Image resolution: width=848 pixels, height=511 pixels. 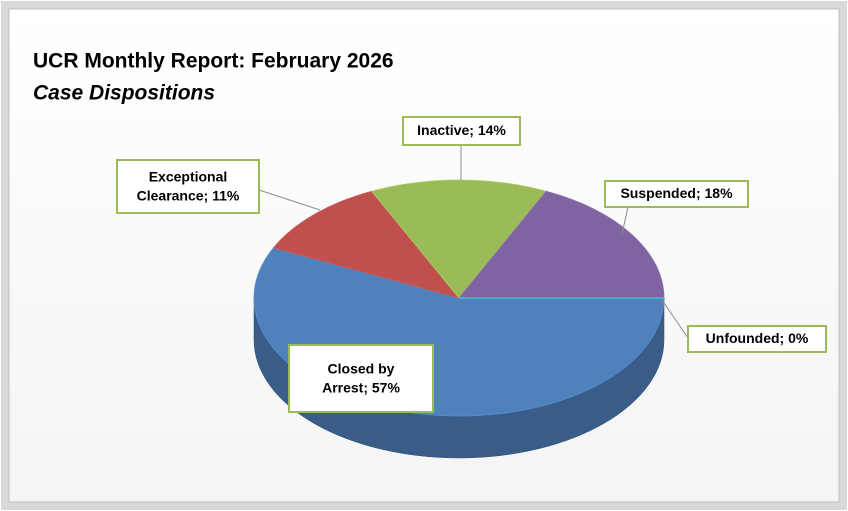 I want to click on category-label: Suspended, so click(x=657, y=193).